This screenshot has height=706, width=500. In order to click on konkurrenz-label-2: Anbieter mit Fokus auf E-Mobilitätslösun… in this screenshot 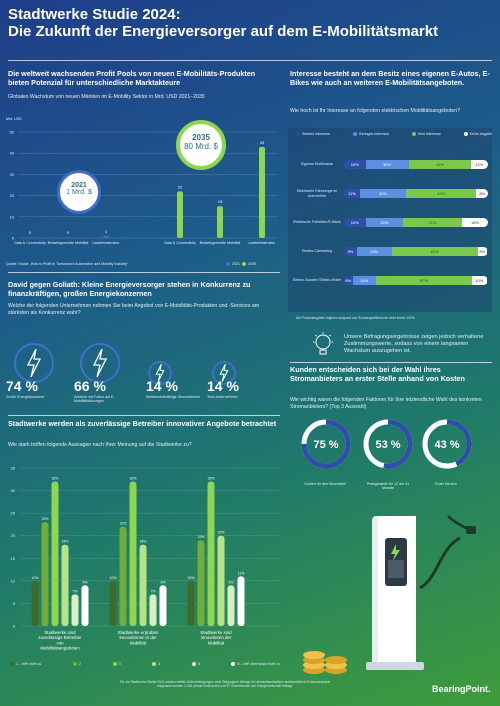, I will do `click(94, 399)`.